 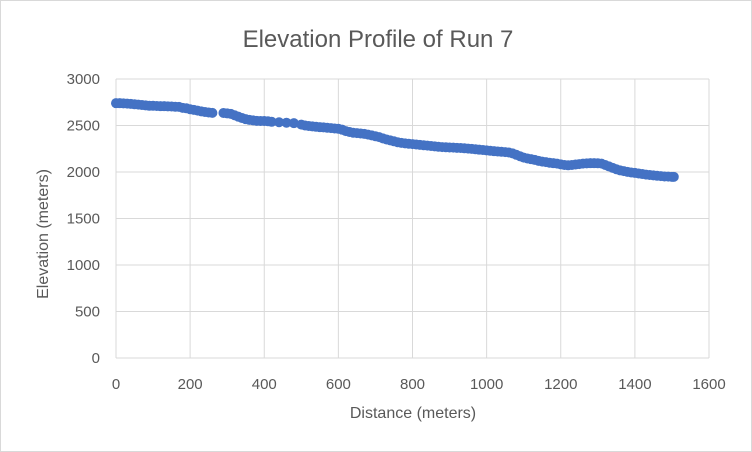 I want to click on x-tick-label: 1600, so click(x=708, y=384).